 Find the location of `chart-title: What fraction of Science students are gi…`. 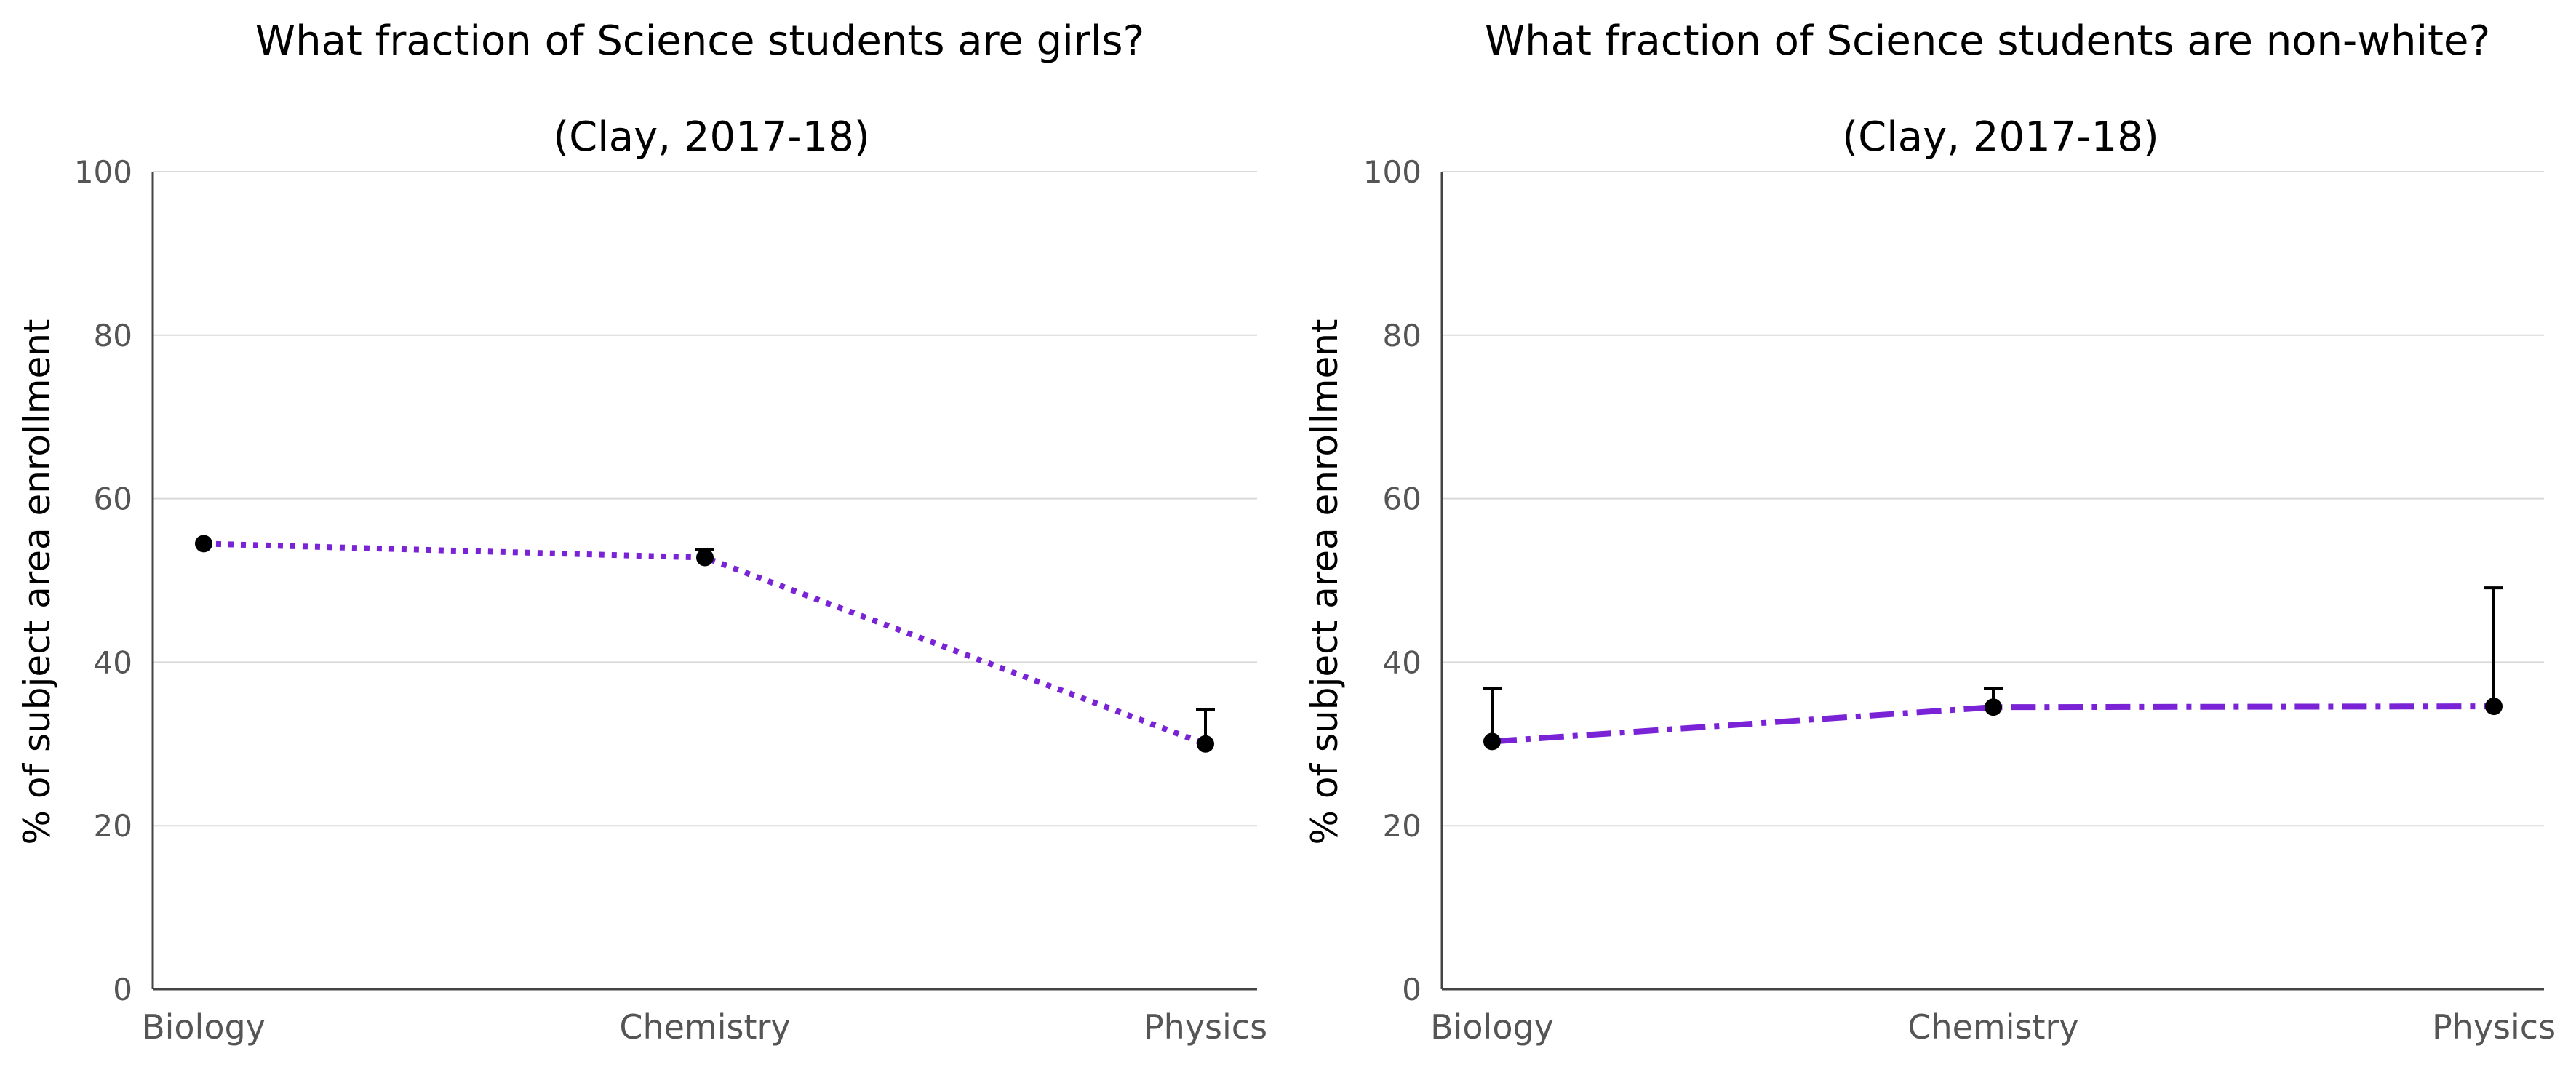

chart-title: What fraction of Science students are gi… is located at coordinates (700, 41).